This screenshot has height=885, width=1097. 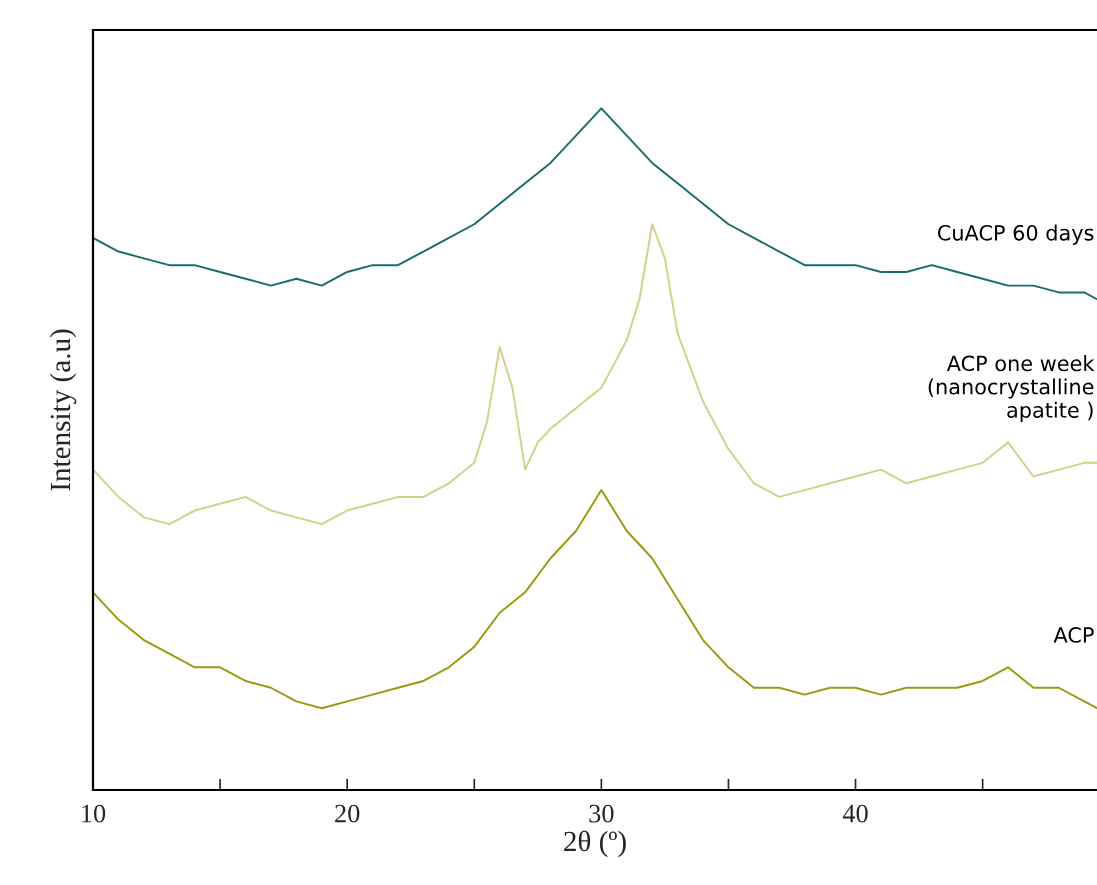 What do you see at coordinates (1011, 388) in the screenshot?
I see `series-label: ACP one week (nanocrystalline apatite )` at bounding box center [1011, 388].